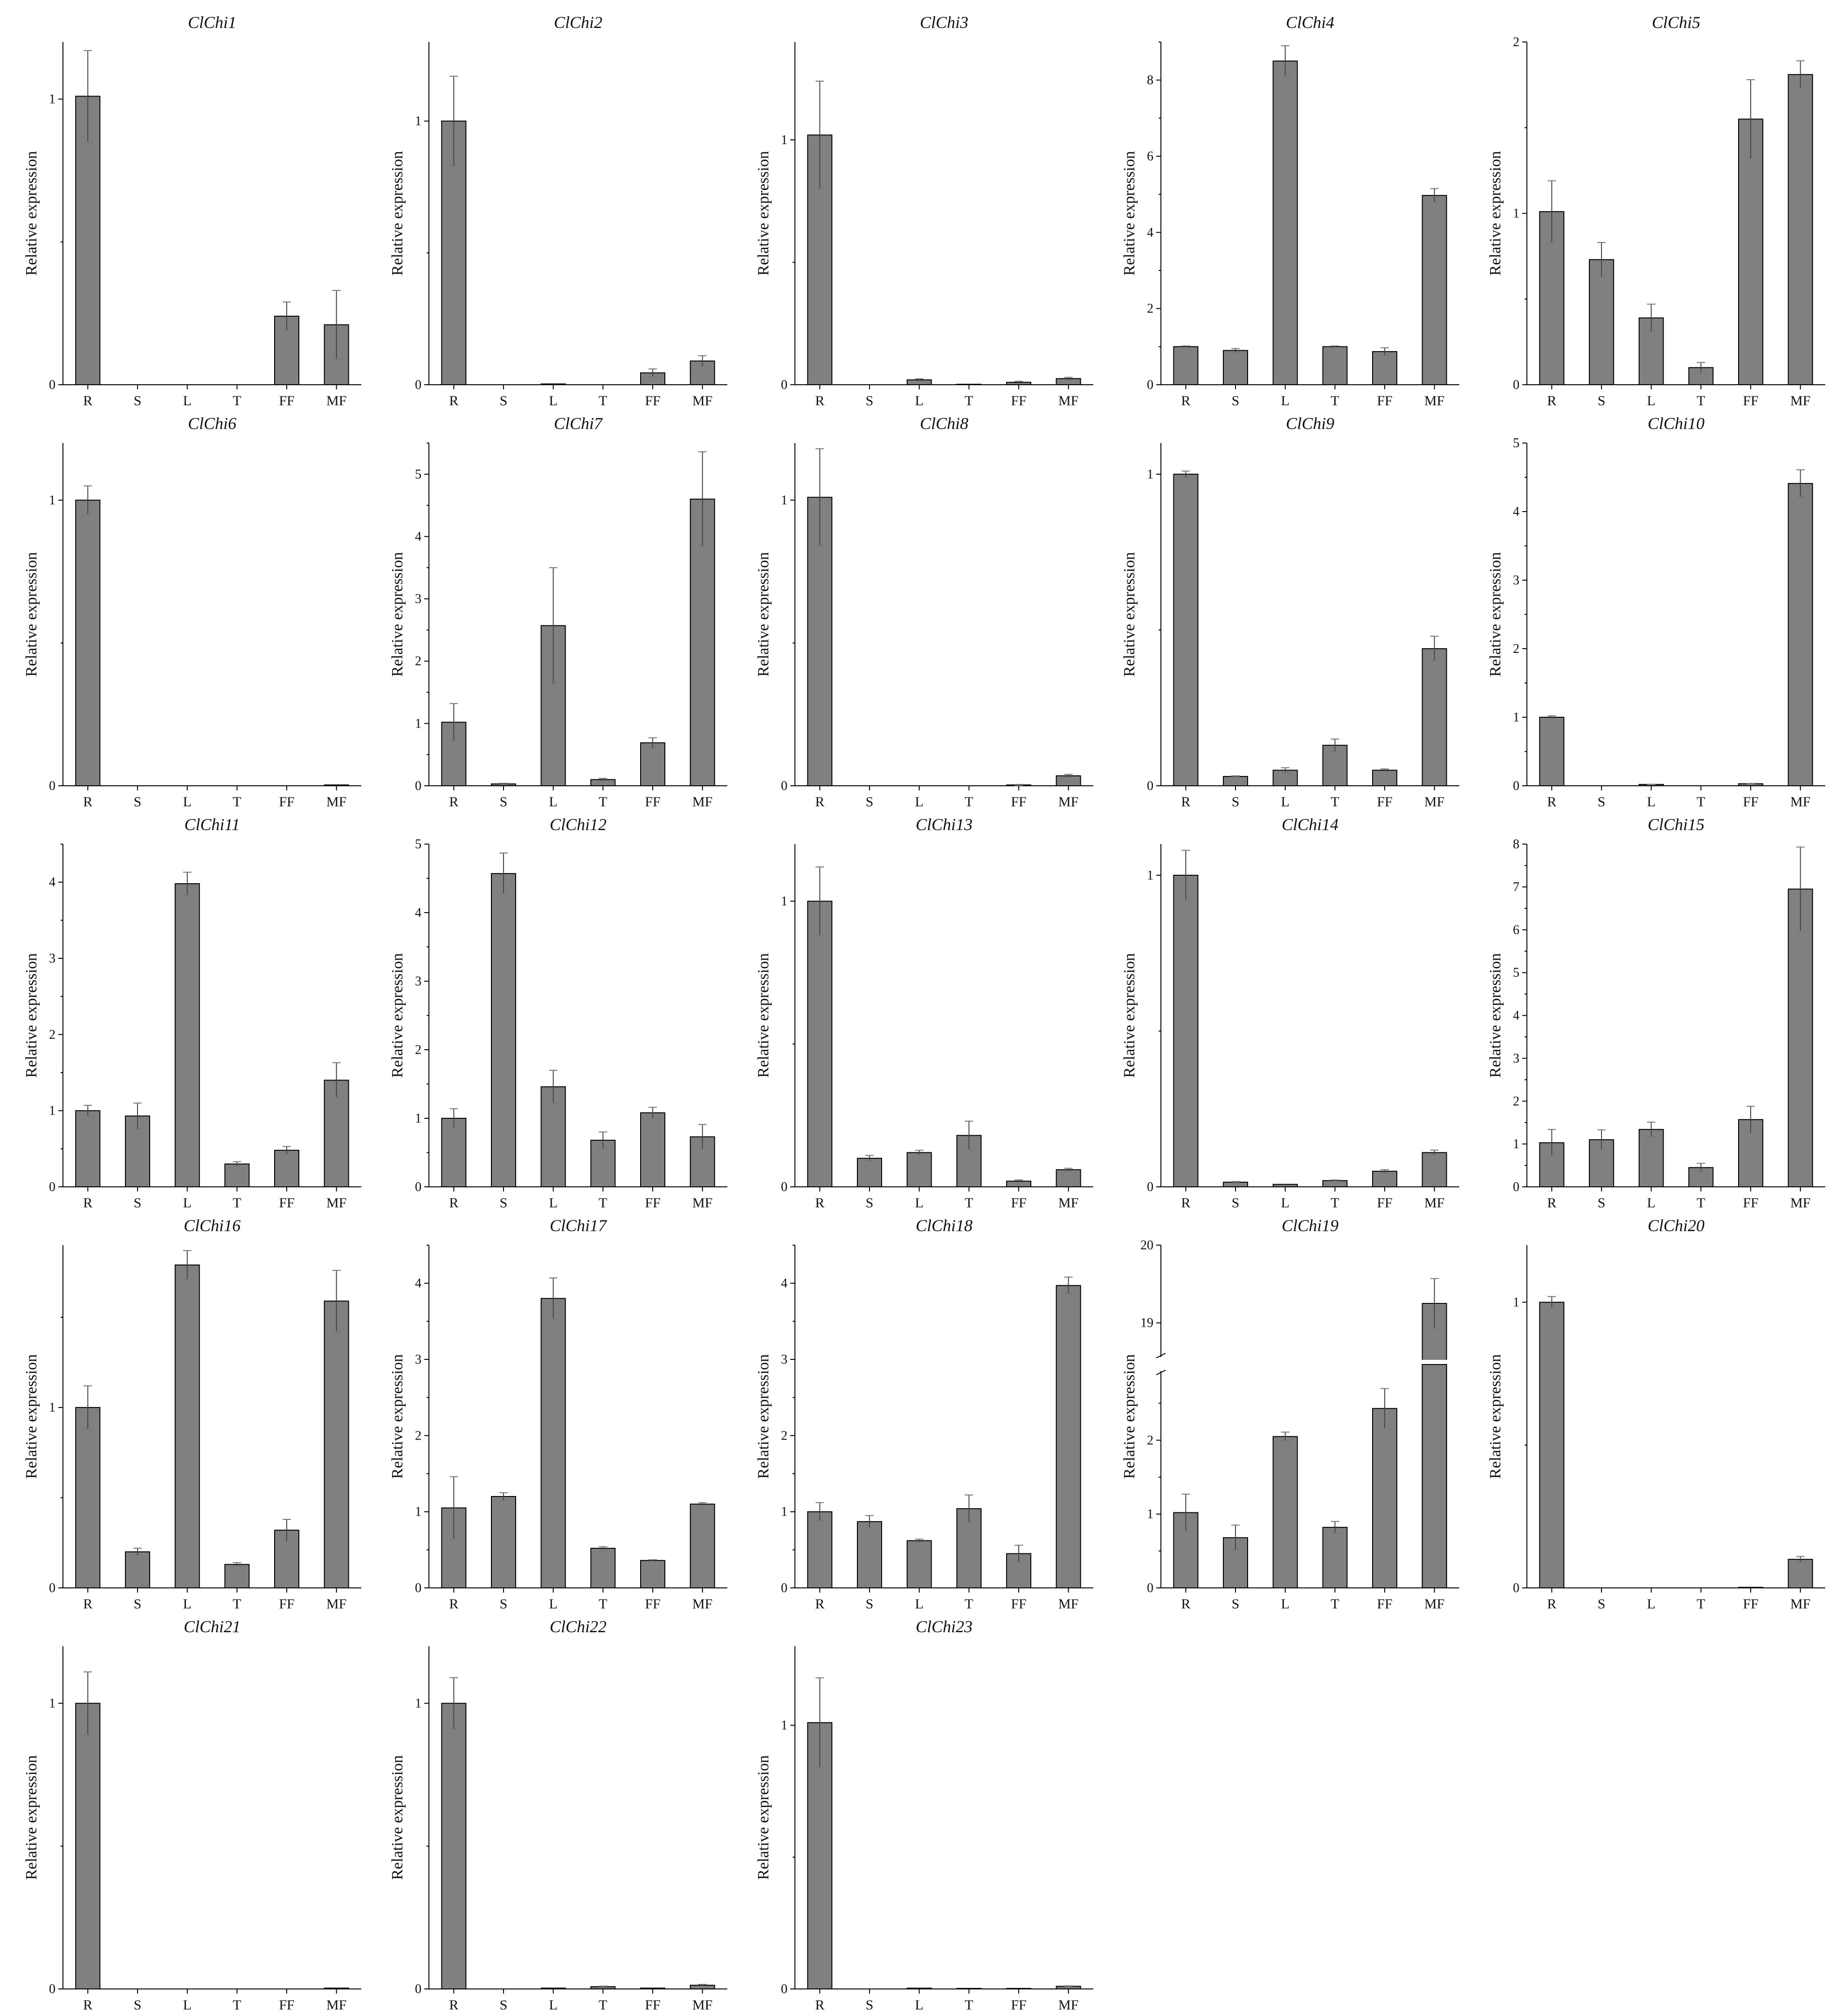 The height and width of the screenshot is (2016, 1836). I want to click on chart-panel-ClChi16: ClChi16 Relative expression 0 1 R S L T FF MF, so click(184, 1407).